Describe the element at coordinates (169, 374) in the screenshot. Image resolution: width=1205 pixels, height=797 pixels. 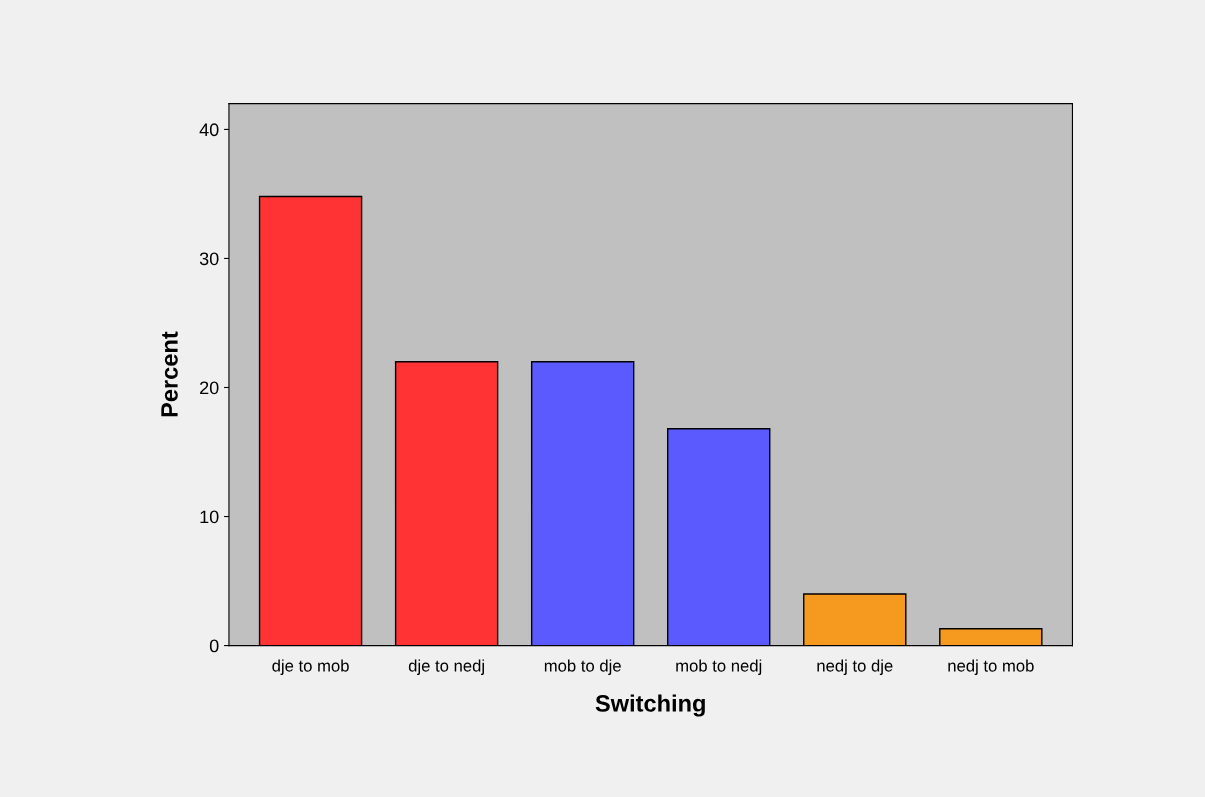
I see `y-axis-title: Percent` at that location.